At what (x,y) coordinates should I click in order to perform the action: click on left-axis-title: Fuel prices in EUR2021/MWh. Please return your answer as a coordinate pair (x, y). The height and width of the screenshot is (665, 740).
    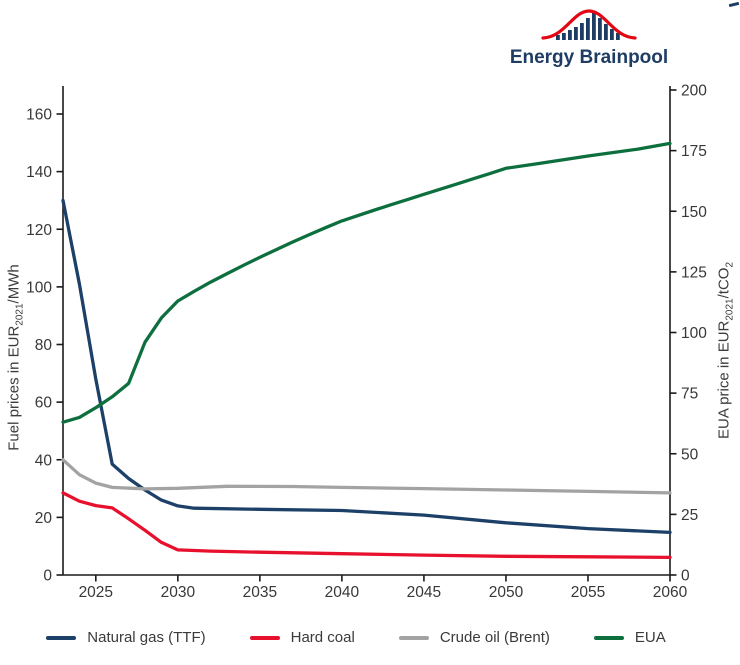
    Looking at the image, I should click on (15, 358).